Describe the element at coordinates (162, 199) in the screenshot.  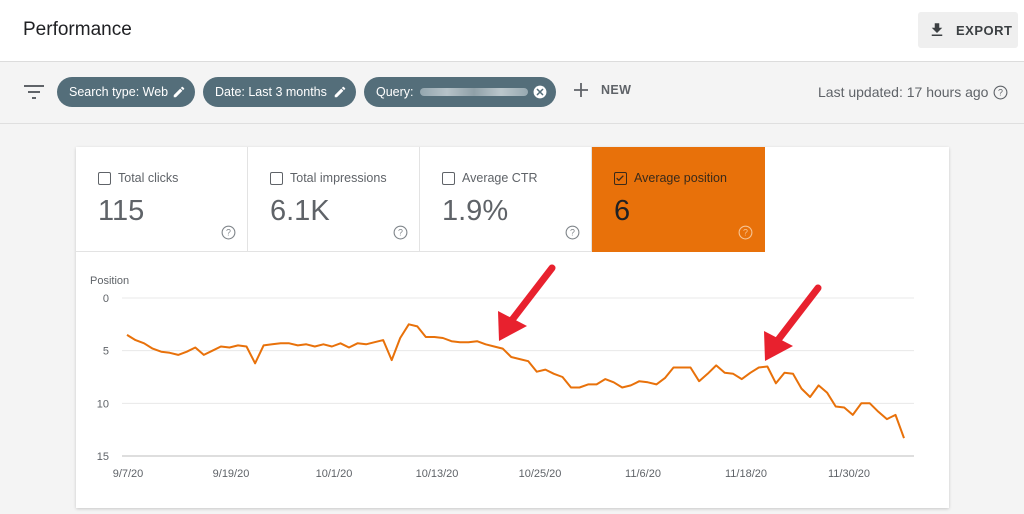
I see `metric-total-clicks: Total clicks 115 ?` at that location.